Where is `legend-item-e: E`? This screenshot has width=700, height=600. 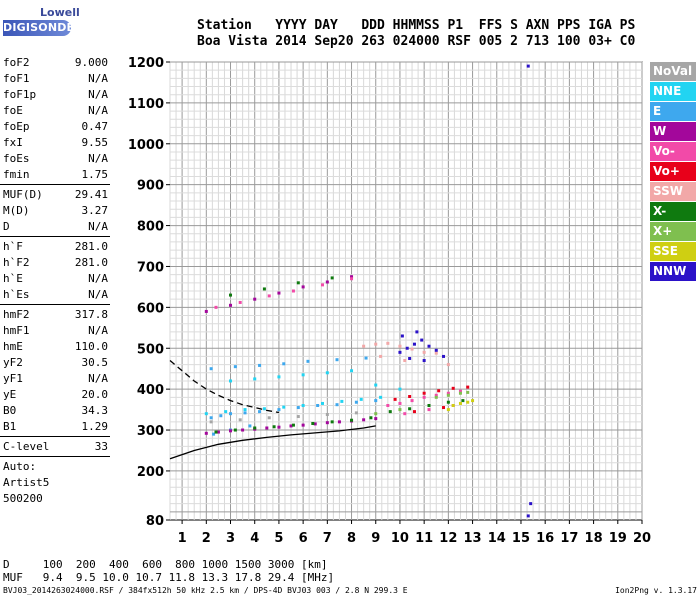 legend-item-e: E is located at coordinates (673, 111).